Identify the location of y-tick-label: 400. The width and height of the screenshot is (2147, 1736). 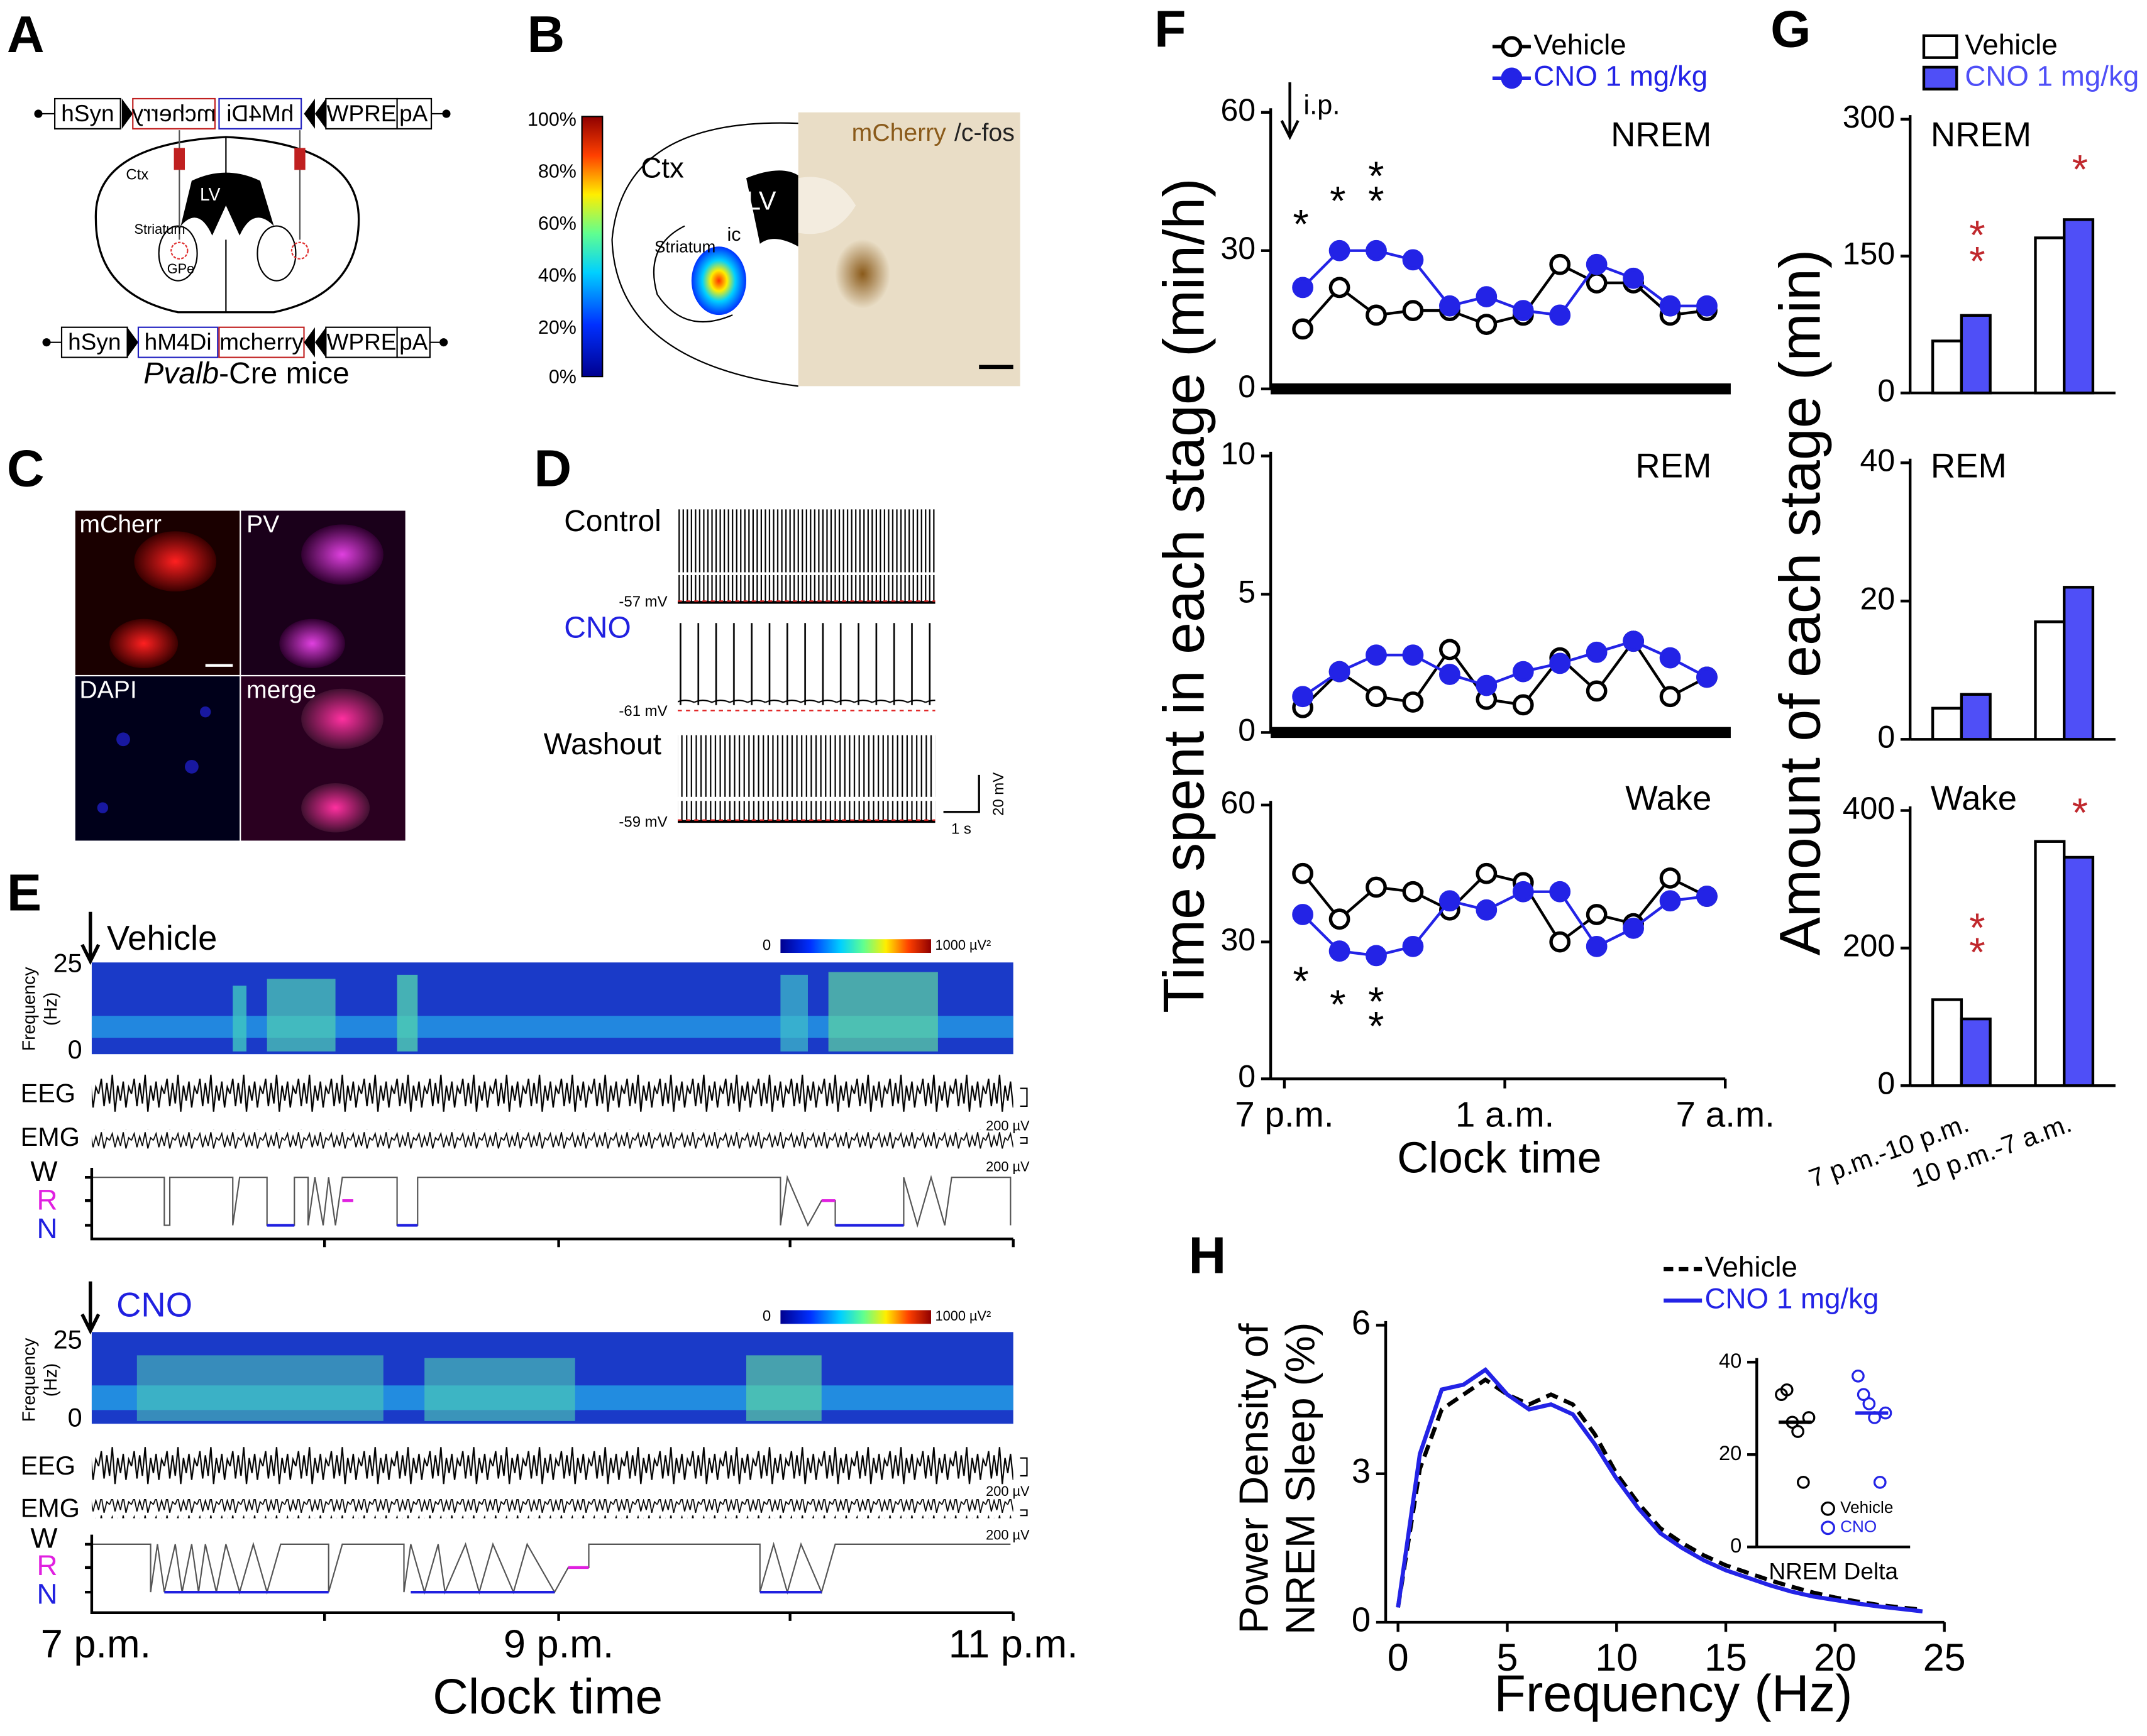
(1869, 809).